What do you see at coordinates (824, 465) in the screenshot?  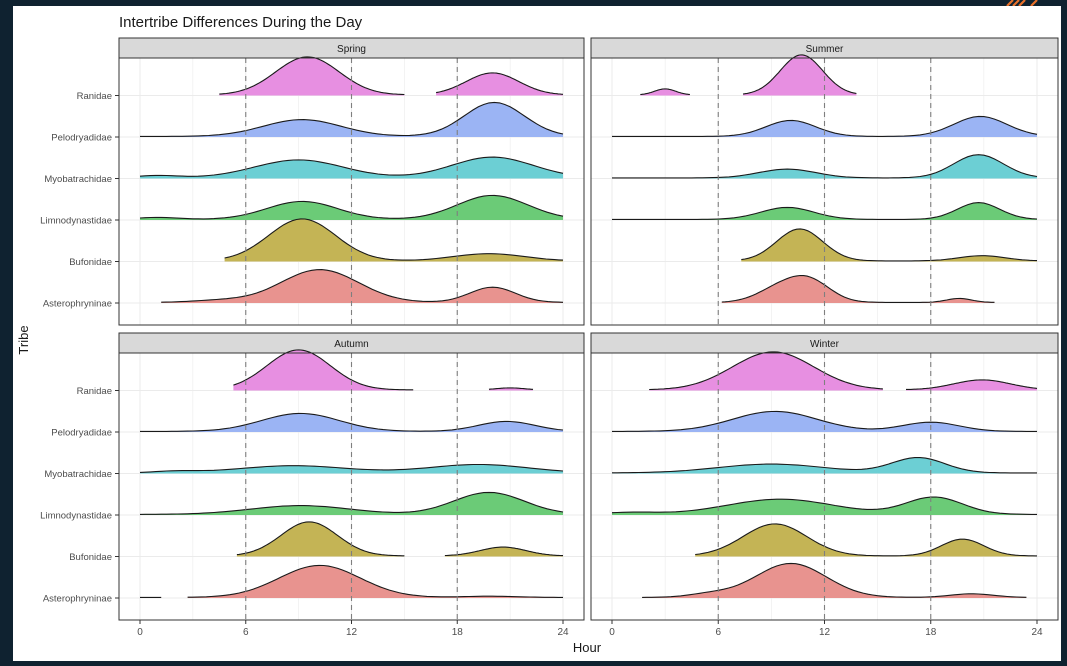 I see `ridge-outline-winter-myobatrachidae` at bounding box center [824, 465].